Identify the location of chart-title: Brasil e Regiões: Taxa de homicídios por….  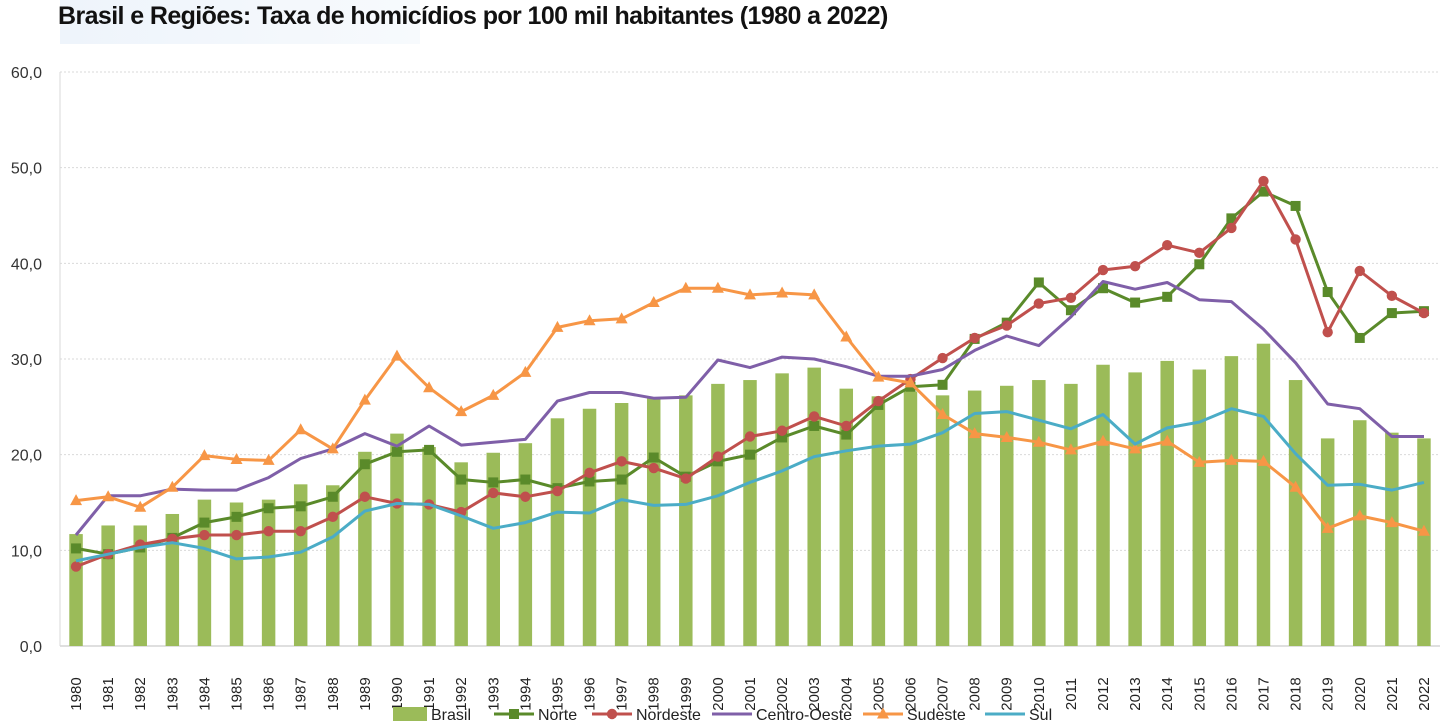
(473, 16).